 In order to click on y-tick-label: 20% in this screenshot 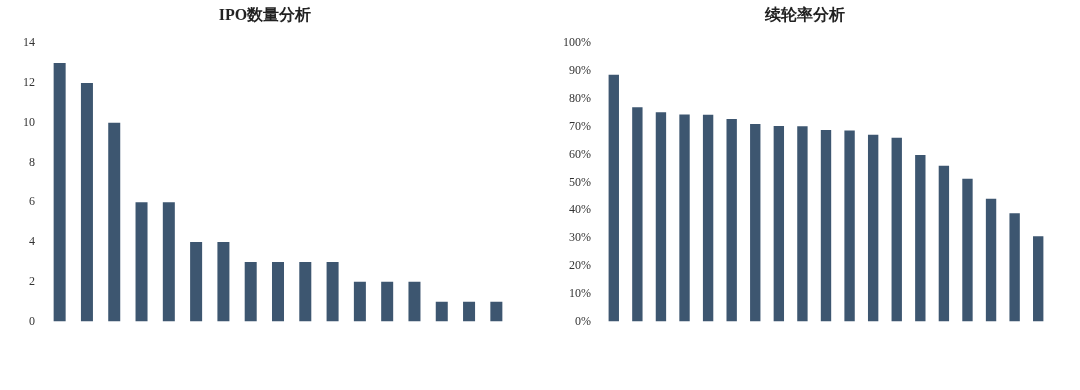, I will do `click(580, 265)`.